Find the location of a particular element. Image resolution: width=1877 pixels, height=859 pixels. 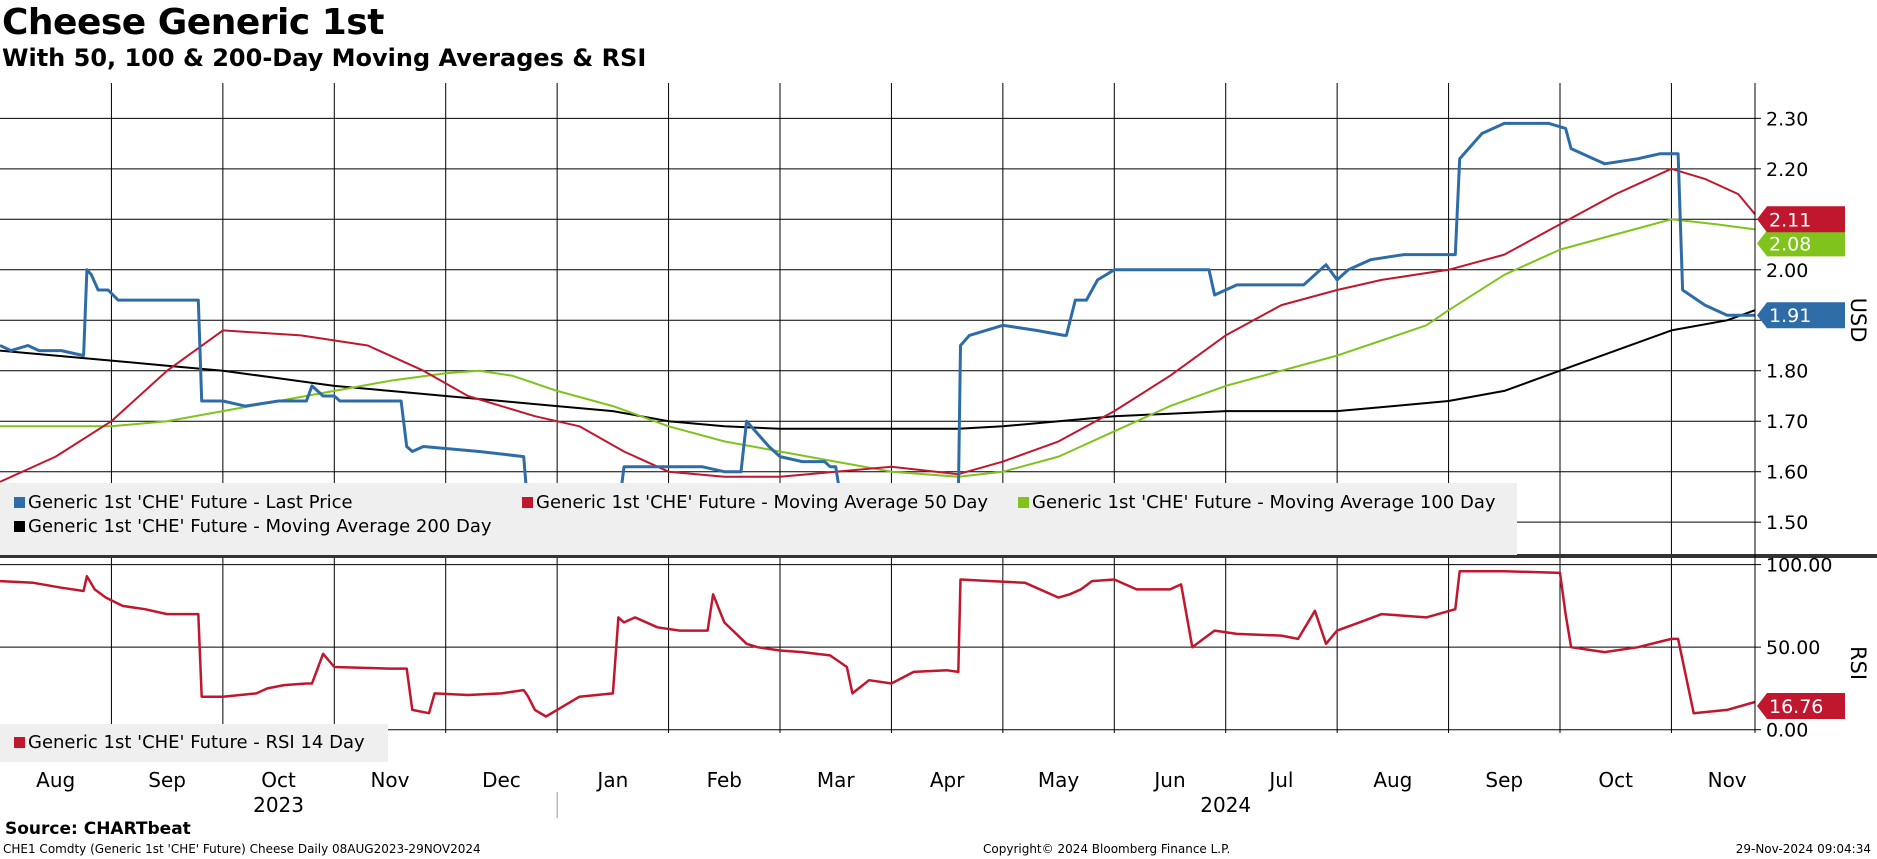

month-label: Apr is located at coordinates (947, 780).